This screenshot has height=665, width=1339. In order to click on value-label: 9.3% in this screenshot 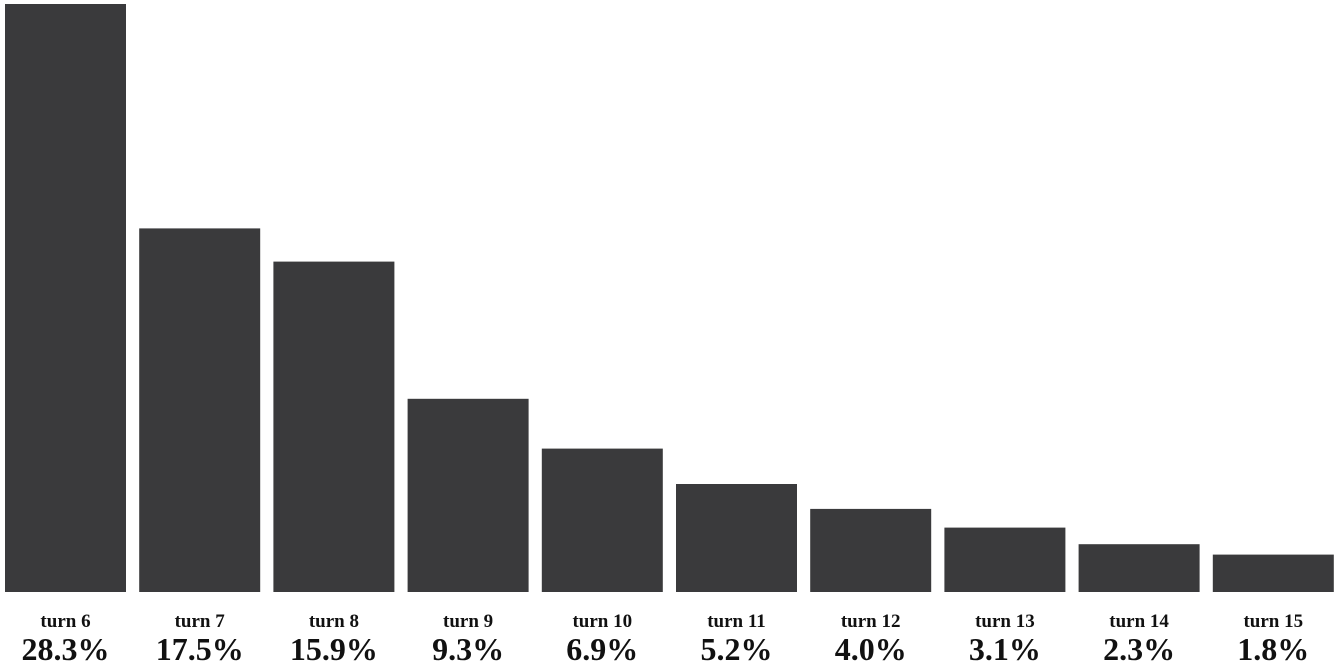, I will do `click(468, 648)`.